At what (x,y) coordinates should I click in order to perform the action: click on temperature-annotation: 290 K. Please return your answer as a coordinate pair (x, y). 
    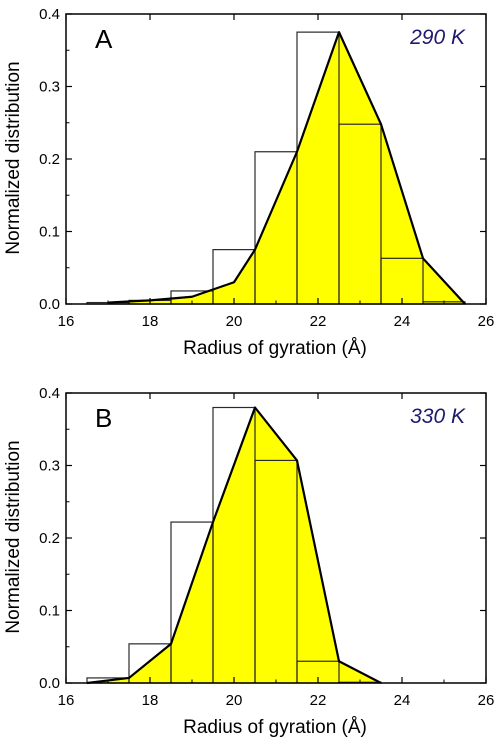
    Looking at the image, I should click on (437, 37).